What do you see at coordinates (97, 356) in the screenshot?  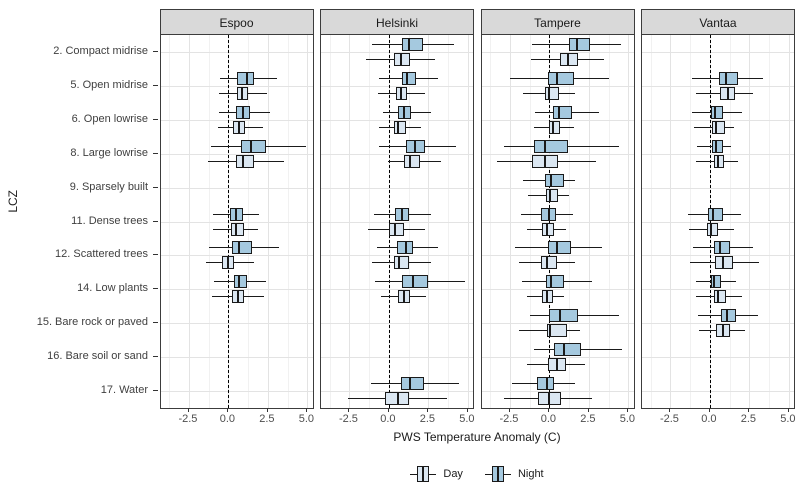 I see `category-label: 16. Bare soil or sand` at bounding box center [97, 356].